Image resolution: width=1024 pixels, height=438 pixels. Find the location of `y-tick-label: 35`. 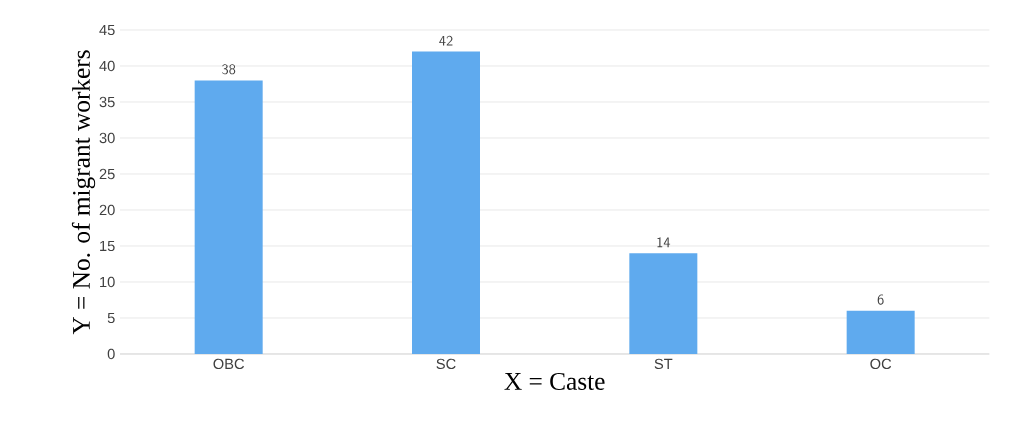

y-tick-label: 35 is located at coordinates (107, 102).